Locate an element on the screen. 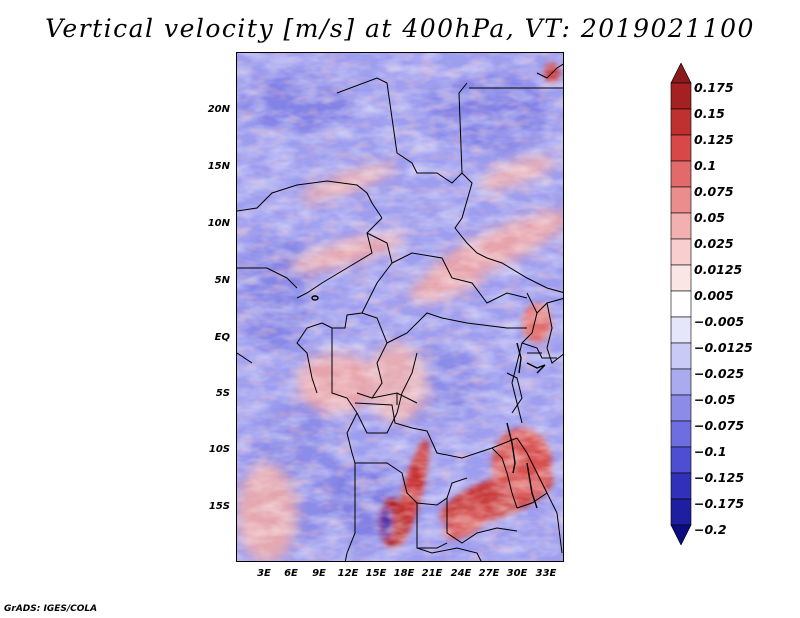 The image size is (800, 618). lon-label-15e: 15E is located at coordinates (376, 573).